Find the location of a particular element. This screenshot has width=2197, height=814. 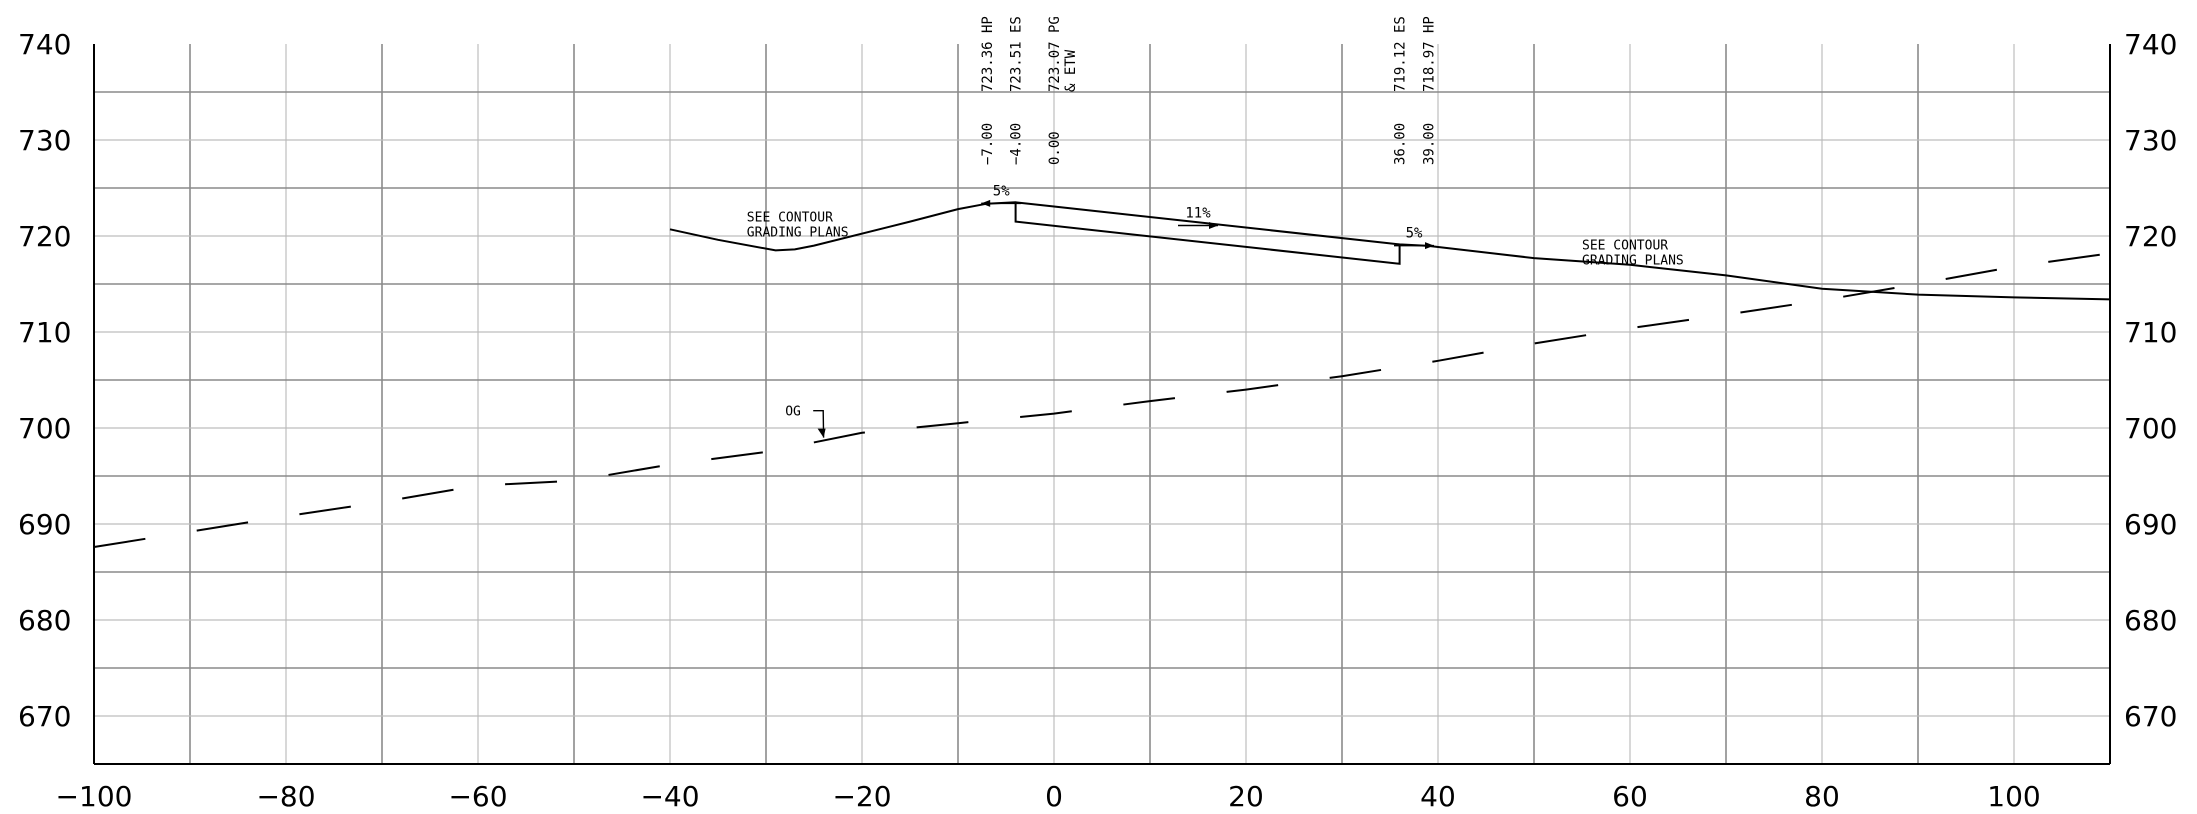

x-tick-label: −20 is located at coordinates (861, 796).